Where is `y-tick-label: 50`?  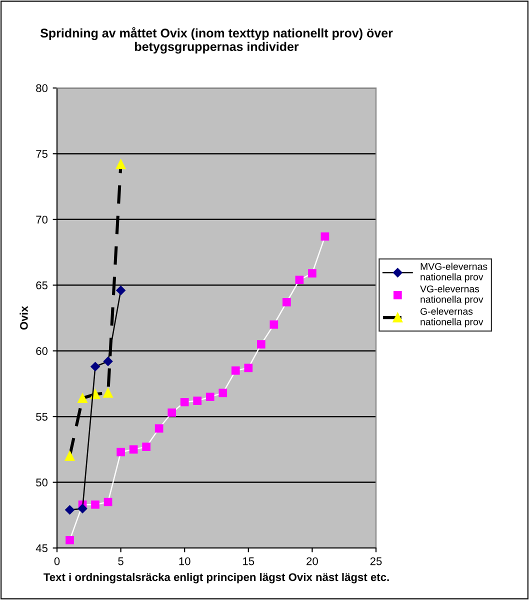 y-tick-label: 50 is located at coordinates (42, 482).